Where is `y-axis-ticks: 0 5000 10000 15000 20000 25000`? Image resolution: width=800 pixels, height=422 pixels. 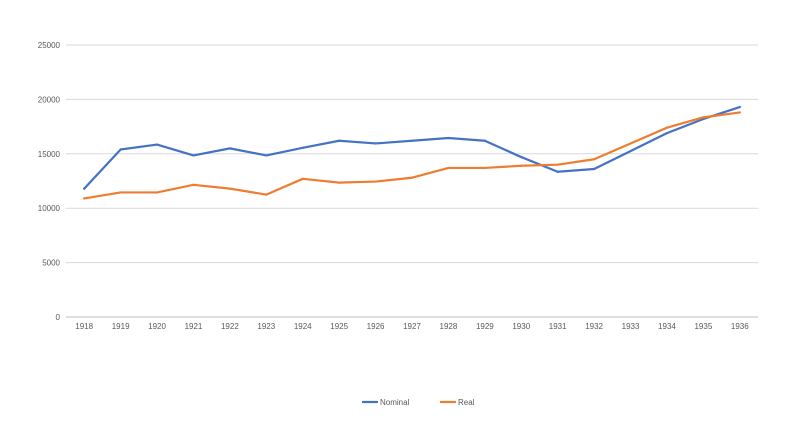
y-axis-ticks: 0 5000 10000 15000 20000 25000 is located at coordinates (49, 181).